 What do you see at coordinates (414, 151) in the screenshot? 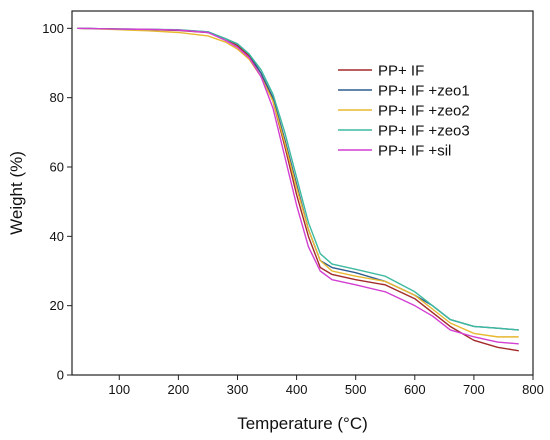
I see `legend-label-5: PP+ IF +sil` at bounding box center [414, 151].